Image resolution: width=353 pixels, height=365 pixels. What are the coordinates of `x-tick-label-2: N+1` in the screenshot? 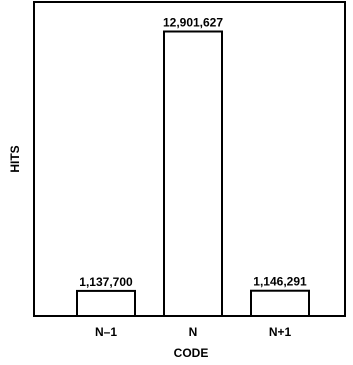 It's located at (280, 332).